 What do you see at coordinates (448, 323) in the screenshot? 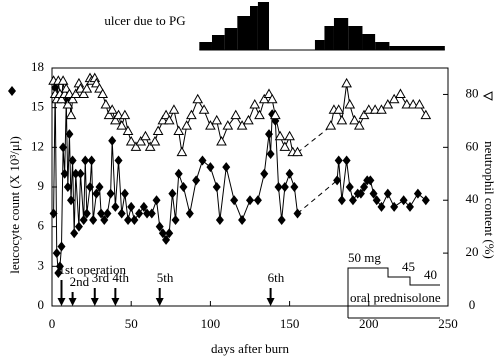
I see `x-tick-label: 250` at bounding box center [448, 323].